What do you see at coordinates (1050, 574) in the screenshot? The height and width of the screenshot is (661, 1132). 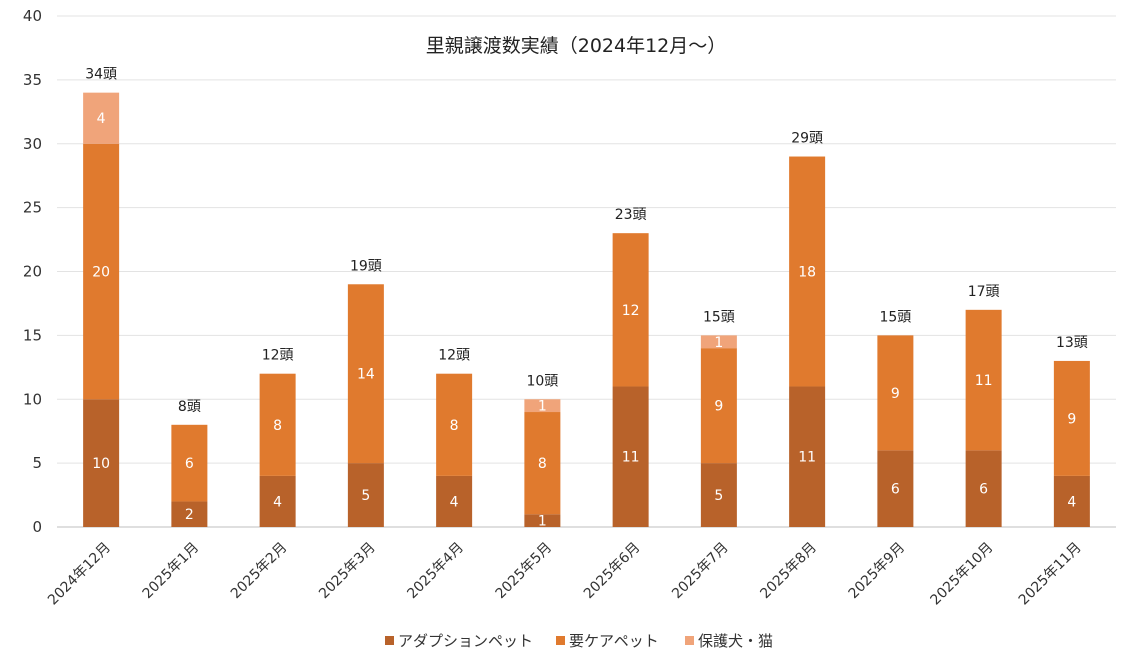 I see `x-tick-label: 2025年11月` at bounding box center [1050, 574].